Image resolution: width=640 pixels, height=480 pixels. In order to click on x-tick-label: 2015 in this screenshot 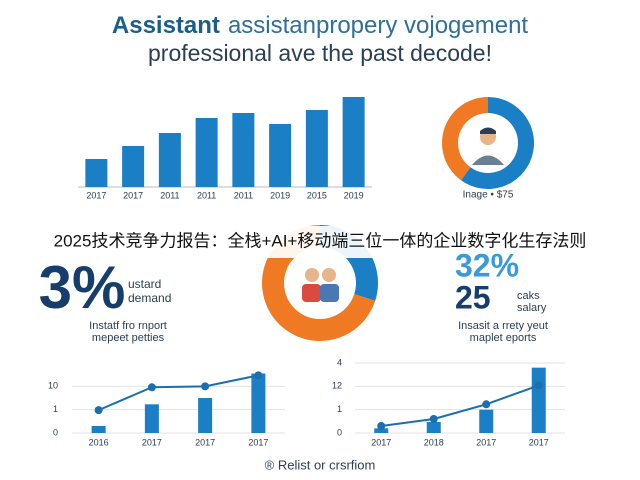, I will do `click(317, 195)`.